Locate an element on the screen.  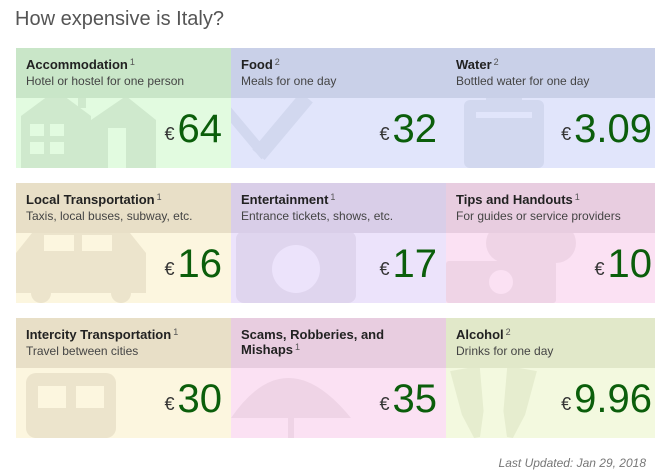
train-icon is located at coordinates (71, 405).